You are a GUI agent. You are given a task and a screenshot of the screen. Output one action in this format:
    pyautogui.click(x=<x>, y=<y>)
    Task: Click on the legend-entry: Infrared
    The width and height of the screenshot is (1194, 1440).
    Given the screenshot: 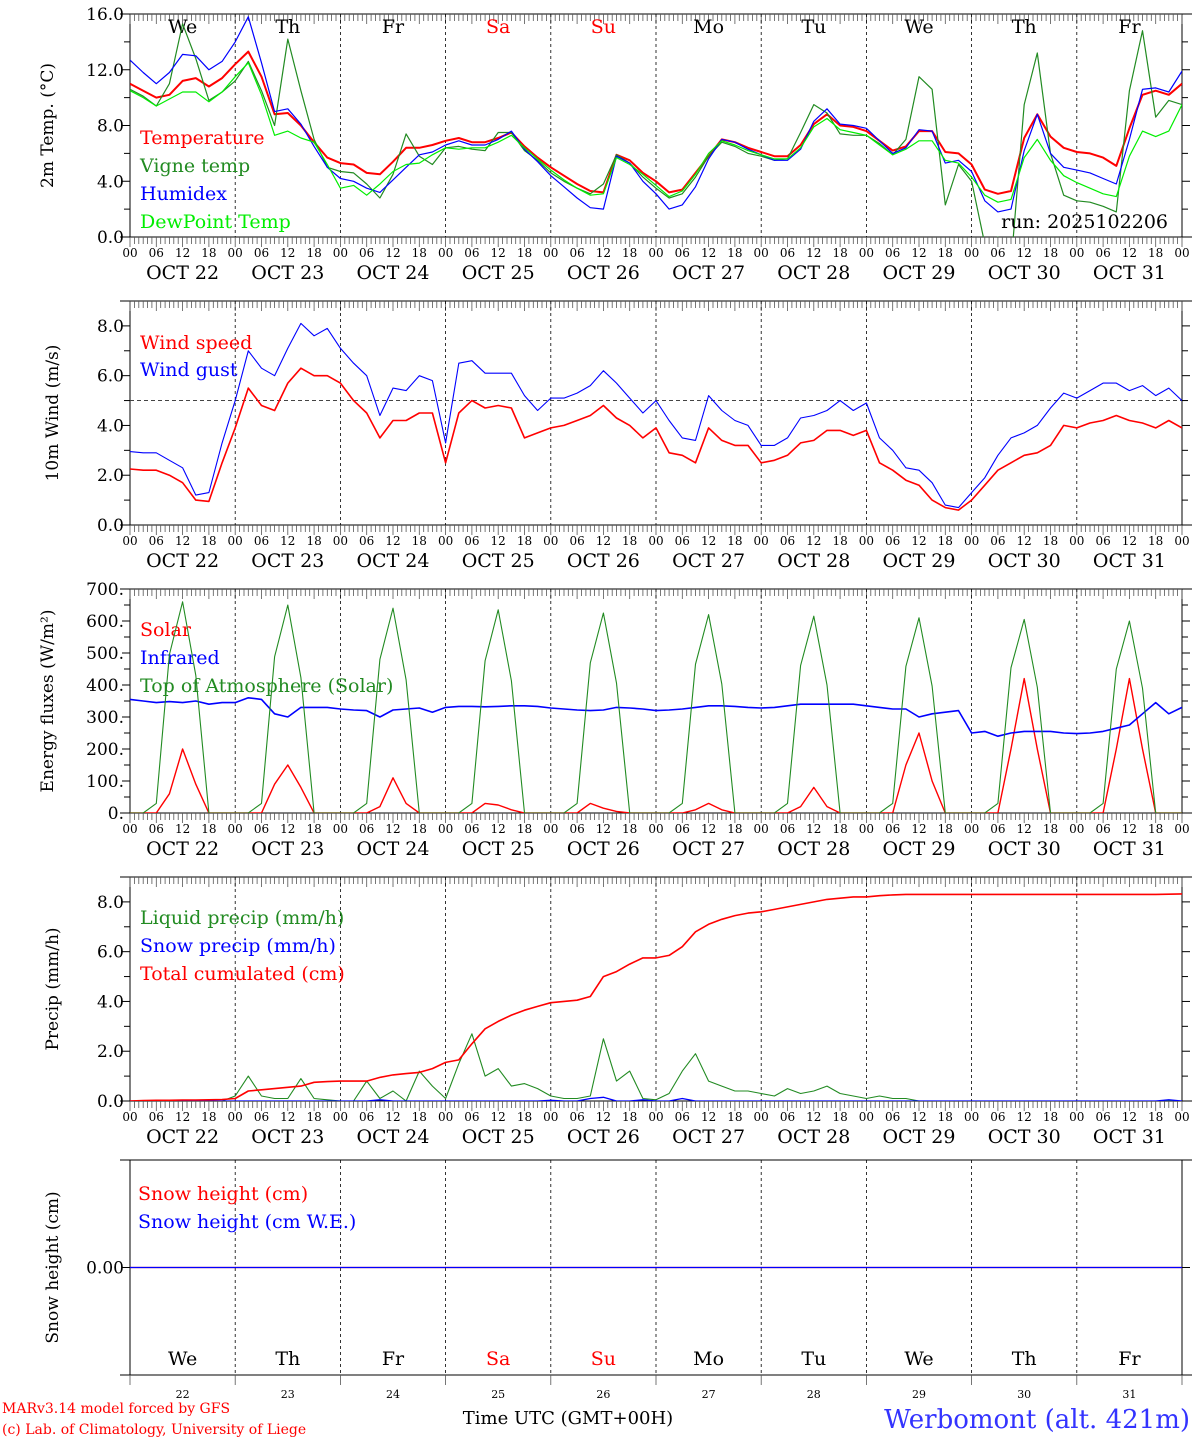 What is the action you would take?
    pyautogui.click(x=180, y=658)
    